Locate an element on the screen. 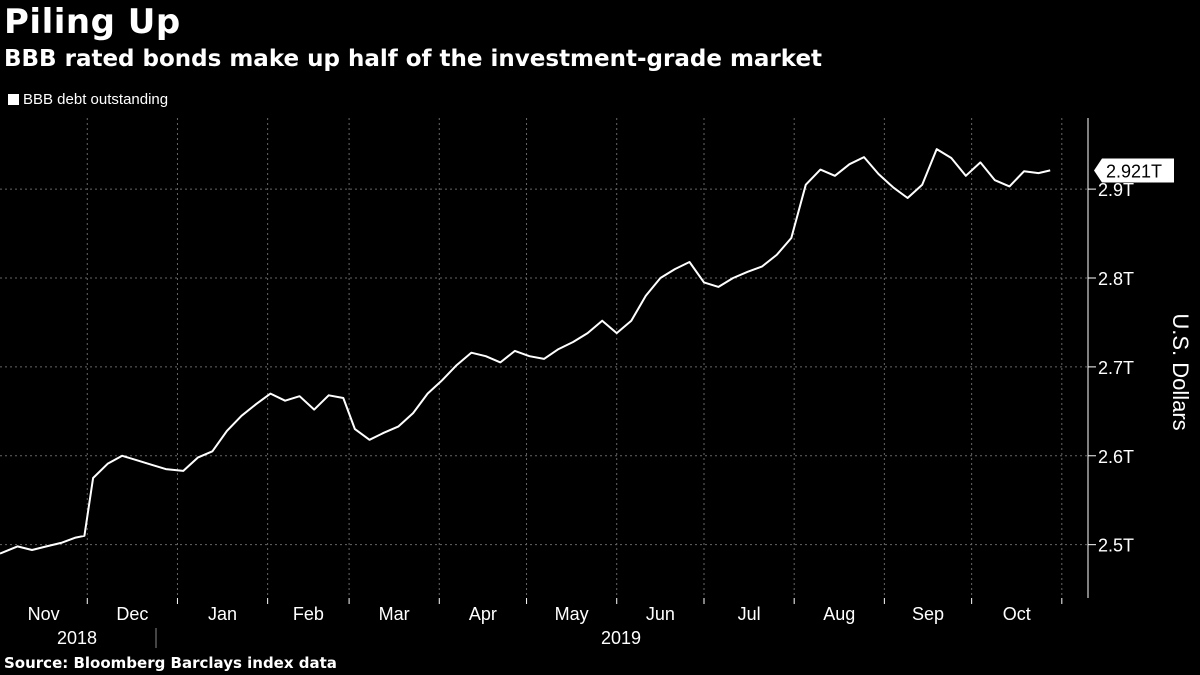 This screenshot has width=1200, height=675. x-tick-label: Jan is located at coordinates (222, 614).